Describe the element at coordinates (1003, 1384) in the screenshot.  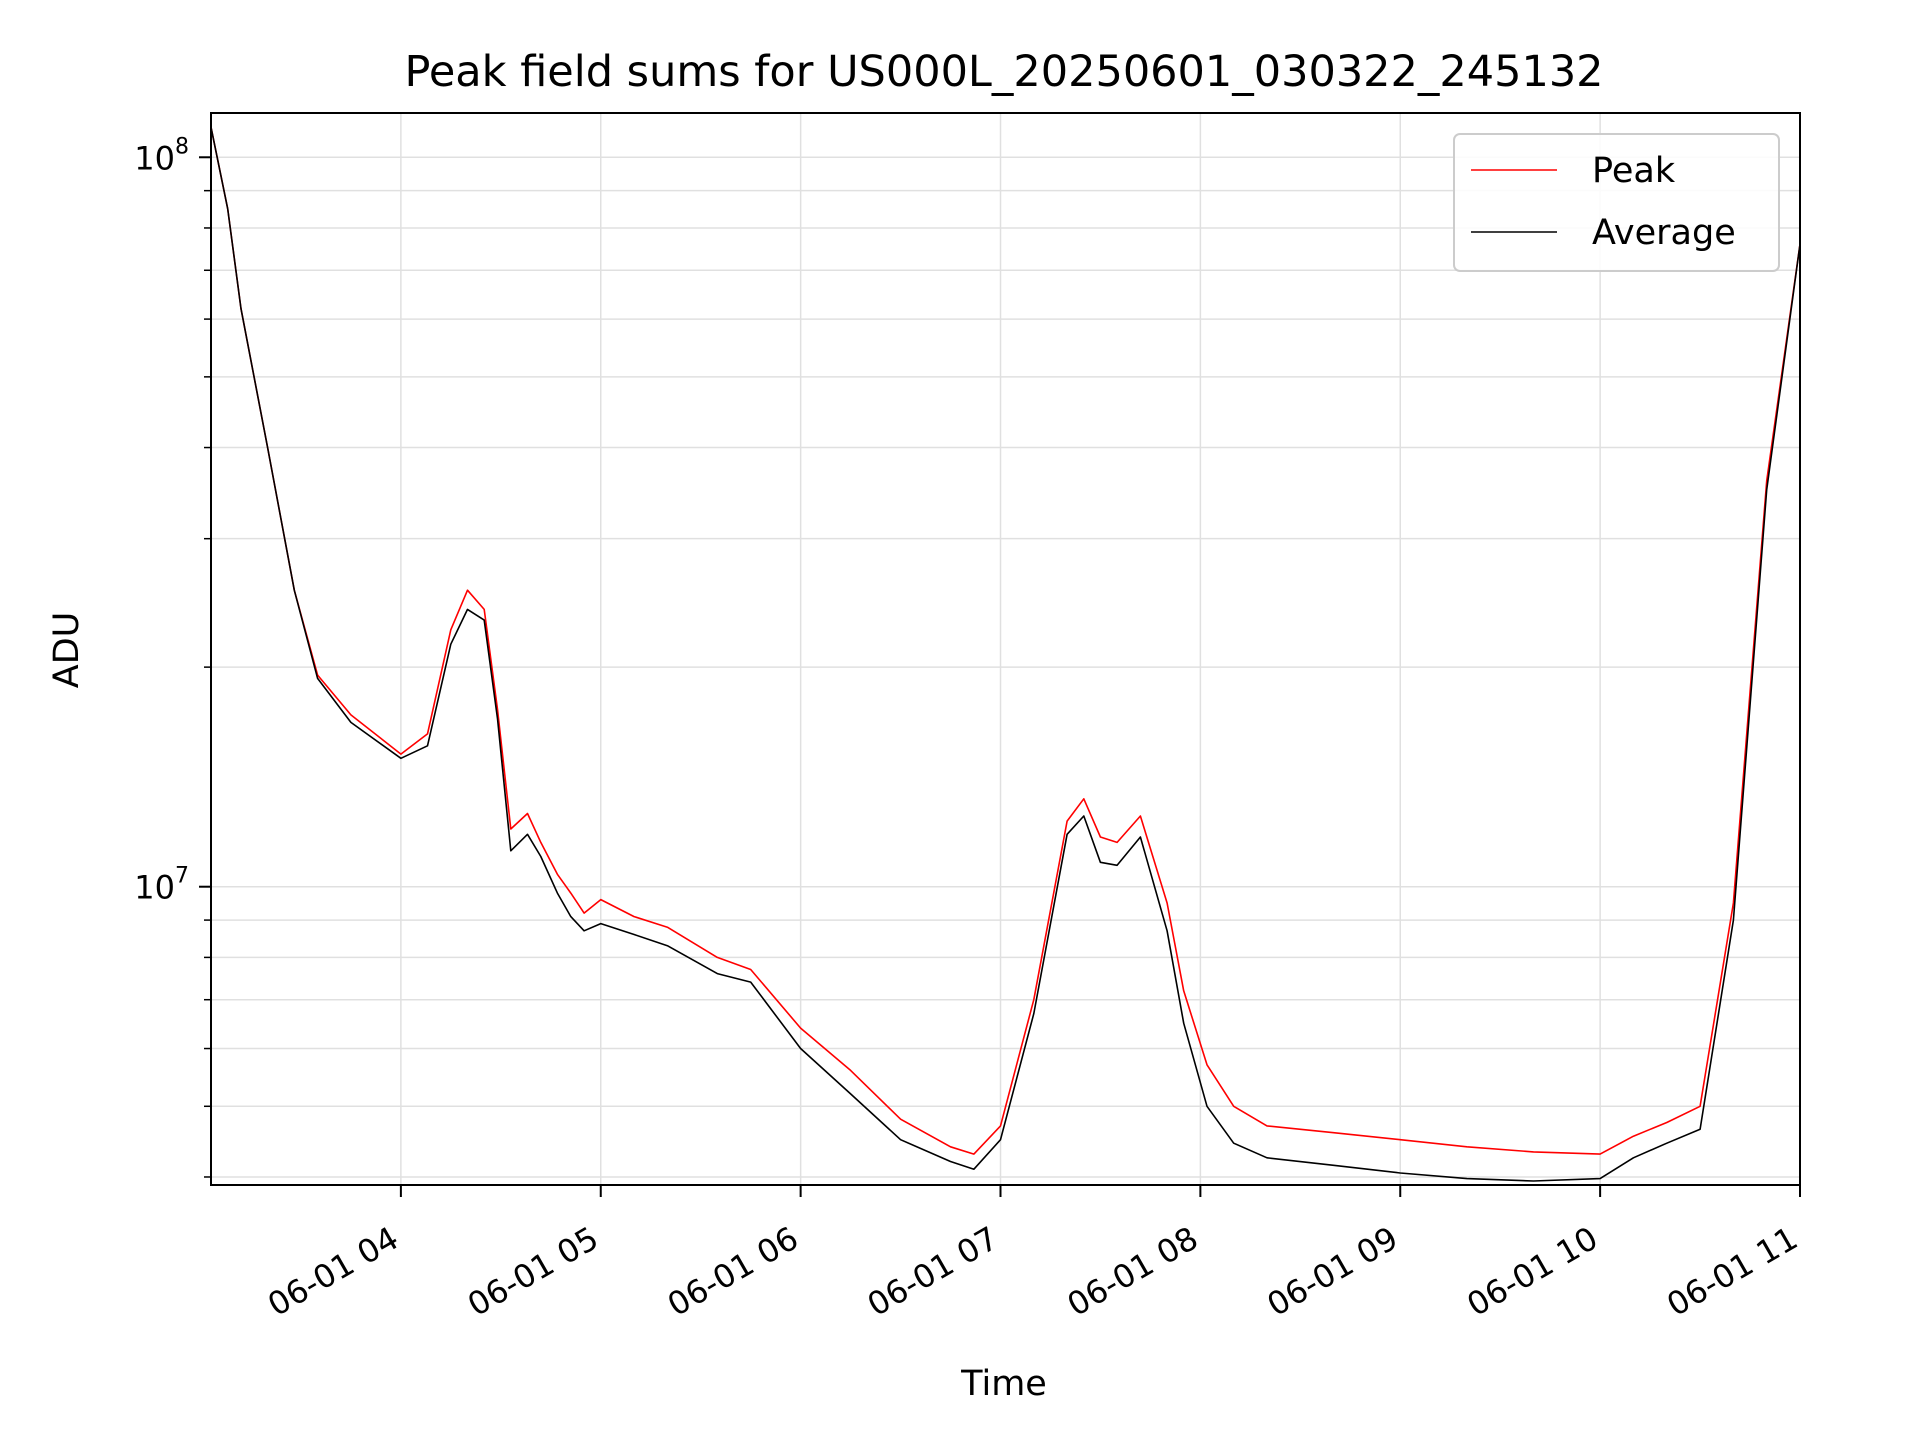
I see `x-axis-label: Time` at that location.